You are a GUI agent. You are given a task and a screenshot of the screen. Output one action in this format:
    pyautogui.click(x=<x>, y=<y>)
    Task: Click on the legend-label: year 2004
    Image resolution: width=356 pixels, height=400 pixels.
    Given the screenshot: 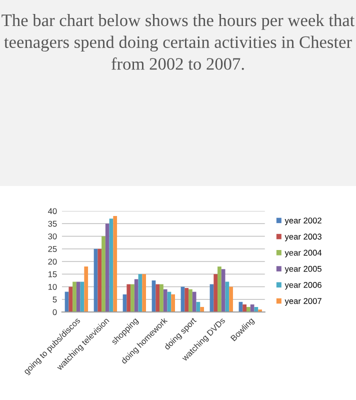 What is the action you would take?
    pyautogui.click(x=303, y=254)
    